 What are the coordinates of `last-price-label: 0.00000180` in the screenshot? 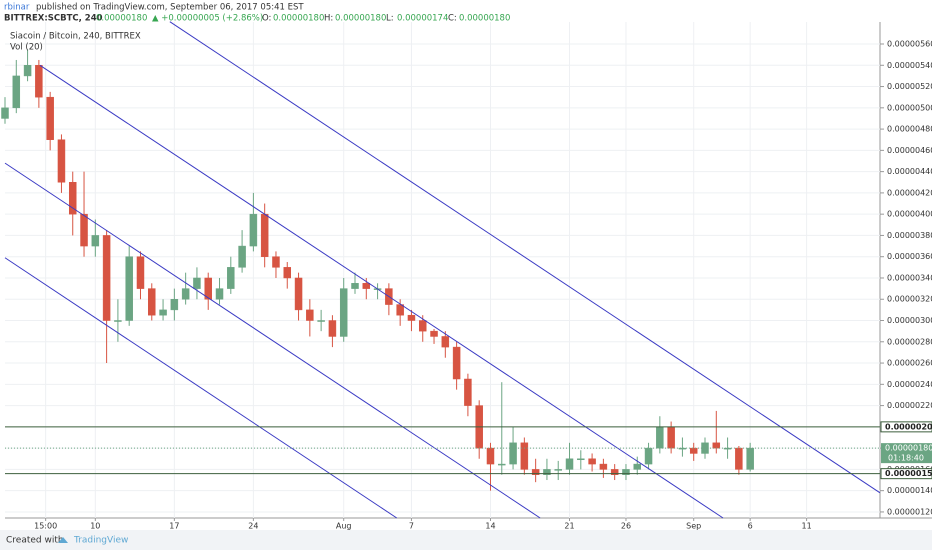 It's located at (908, 448).